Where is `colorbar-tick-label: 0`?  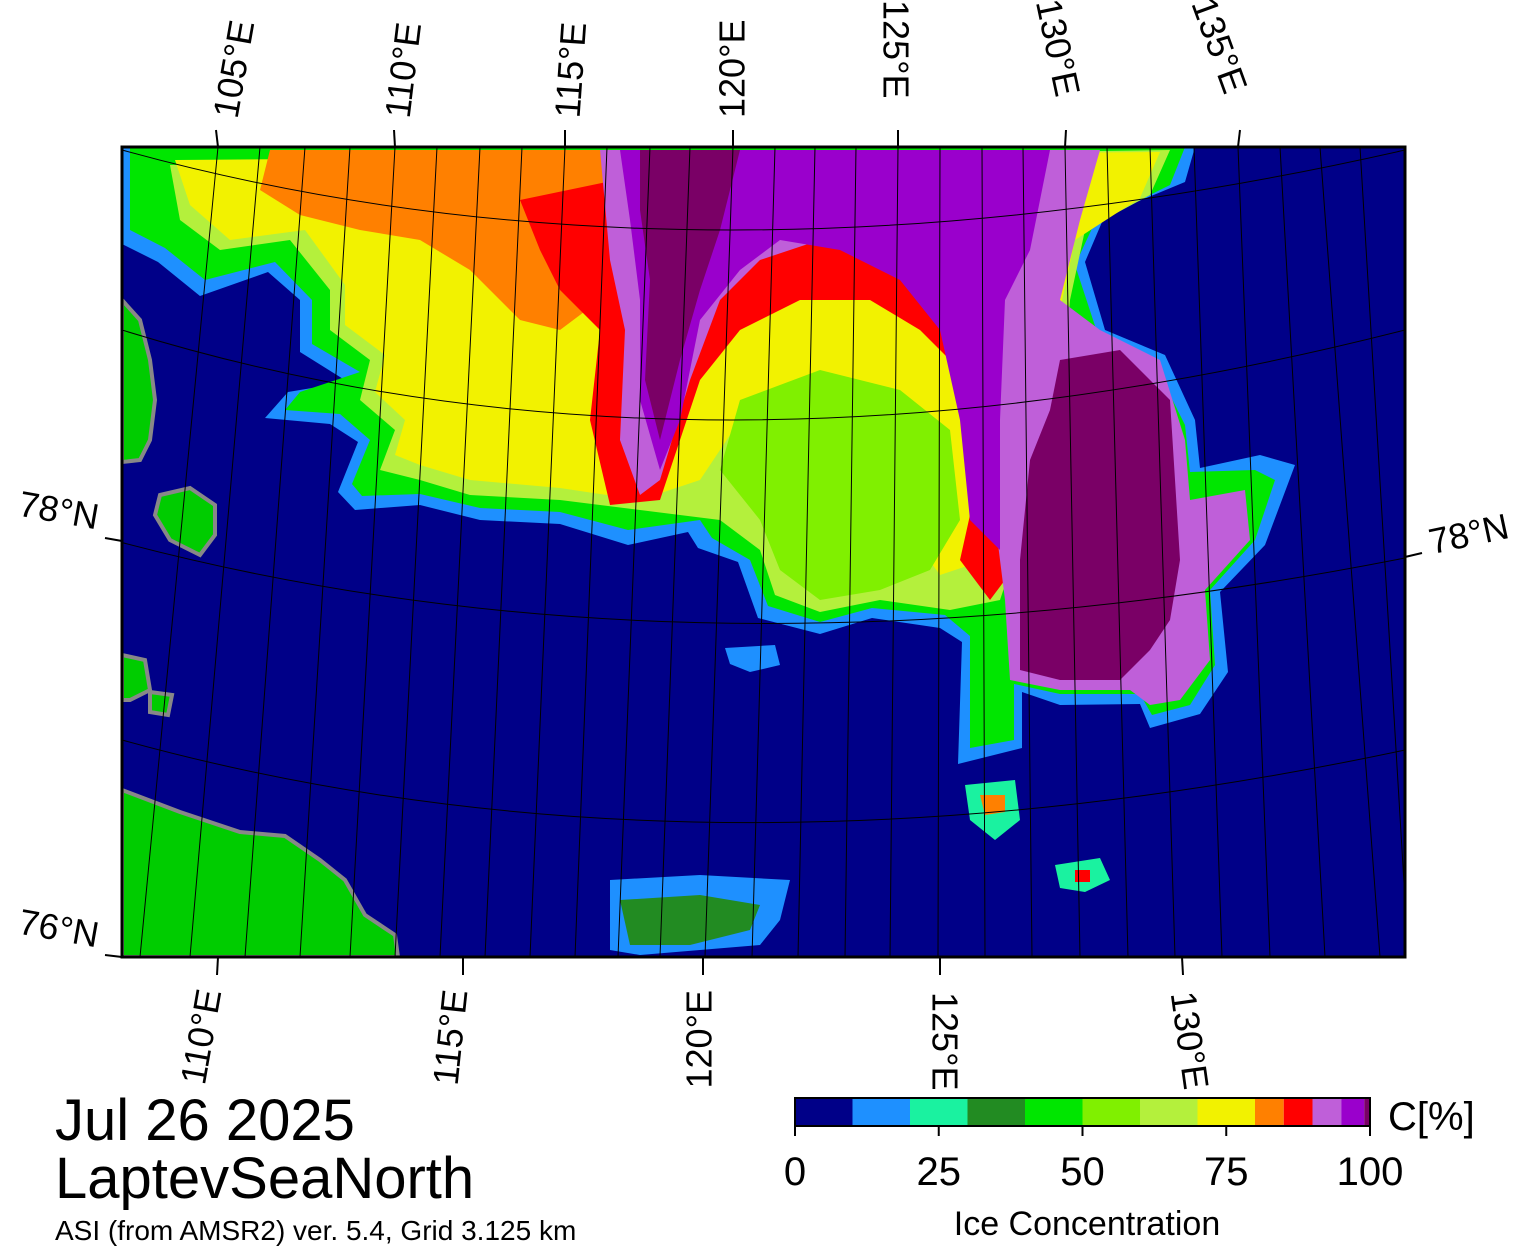 colorbar-tick-label: 0 is located at coordinates (795, 1172).